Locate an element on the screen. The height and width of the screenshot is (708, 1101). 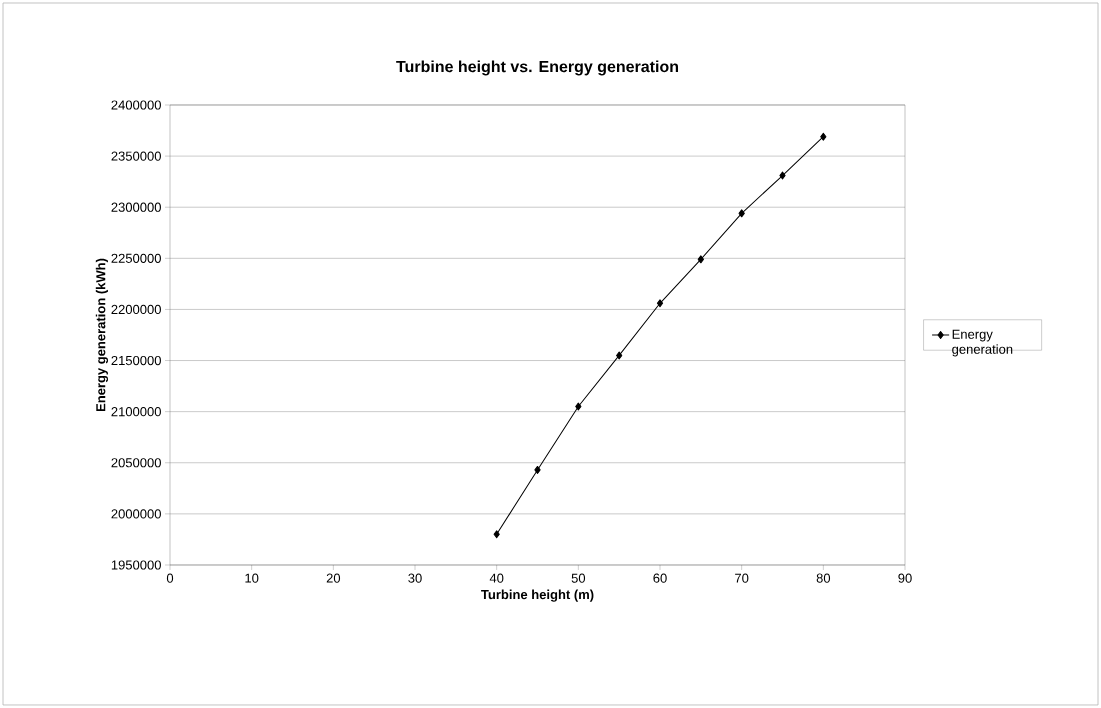
y-tick-label: 2050000 is located at coordinates (136, 463).